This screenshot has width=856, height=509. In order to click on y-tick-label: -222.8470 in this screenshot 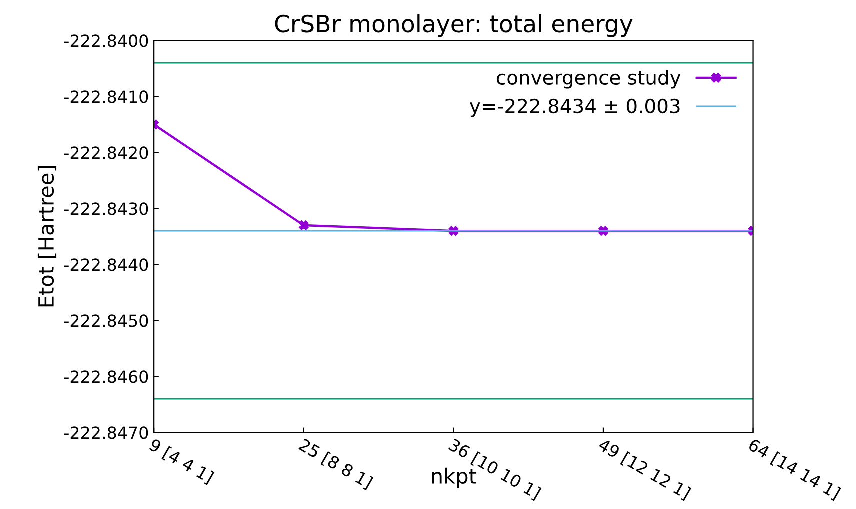, I will do `click(106, 433)`.